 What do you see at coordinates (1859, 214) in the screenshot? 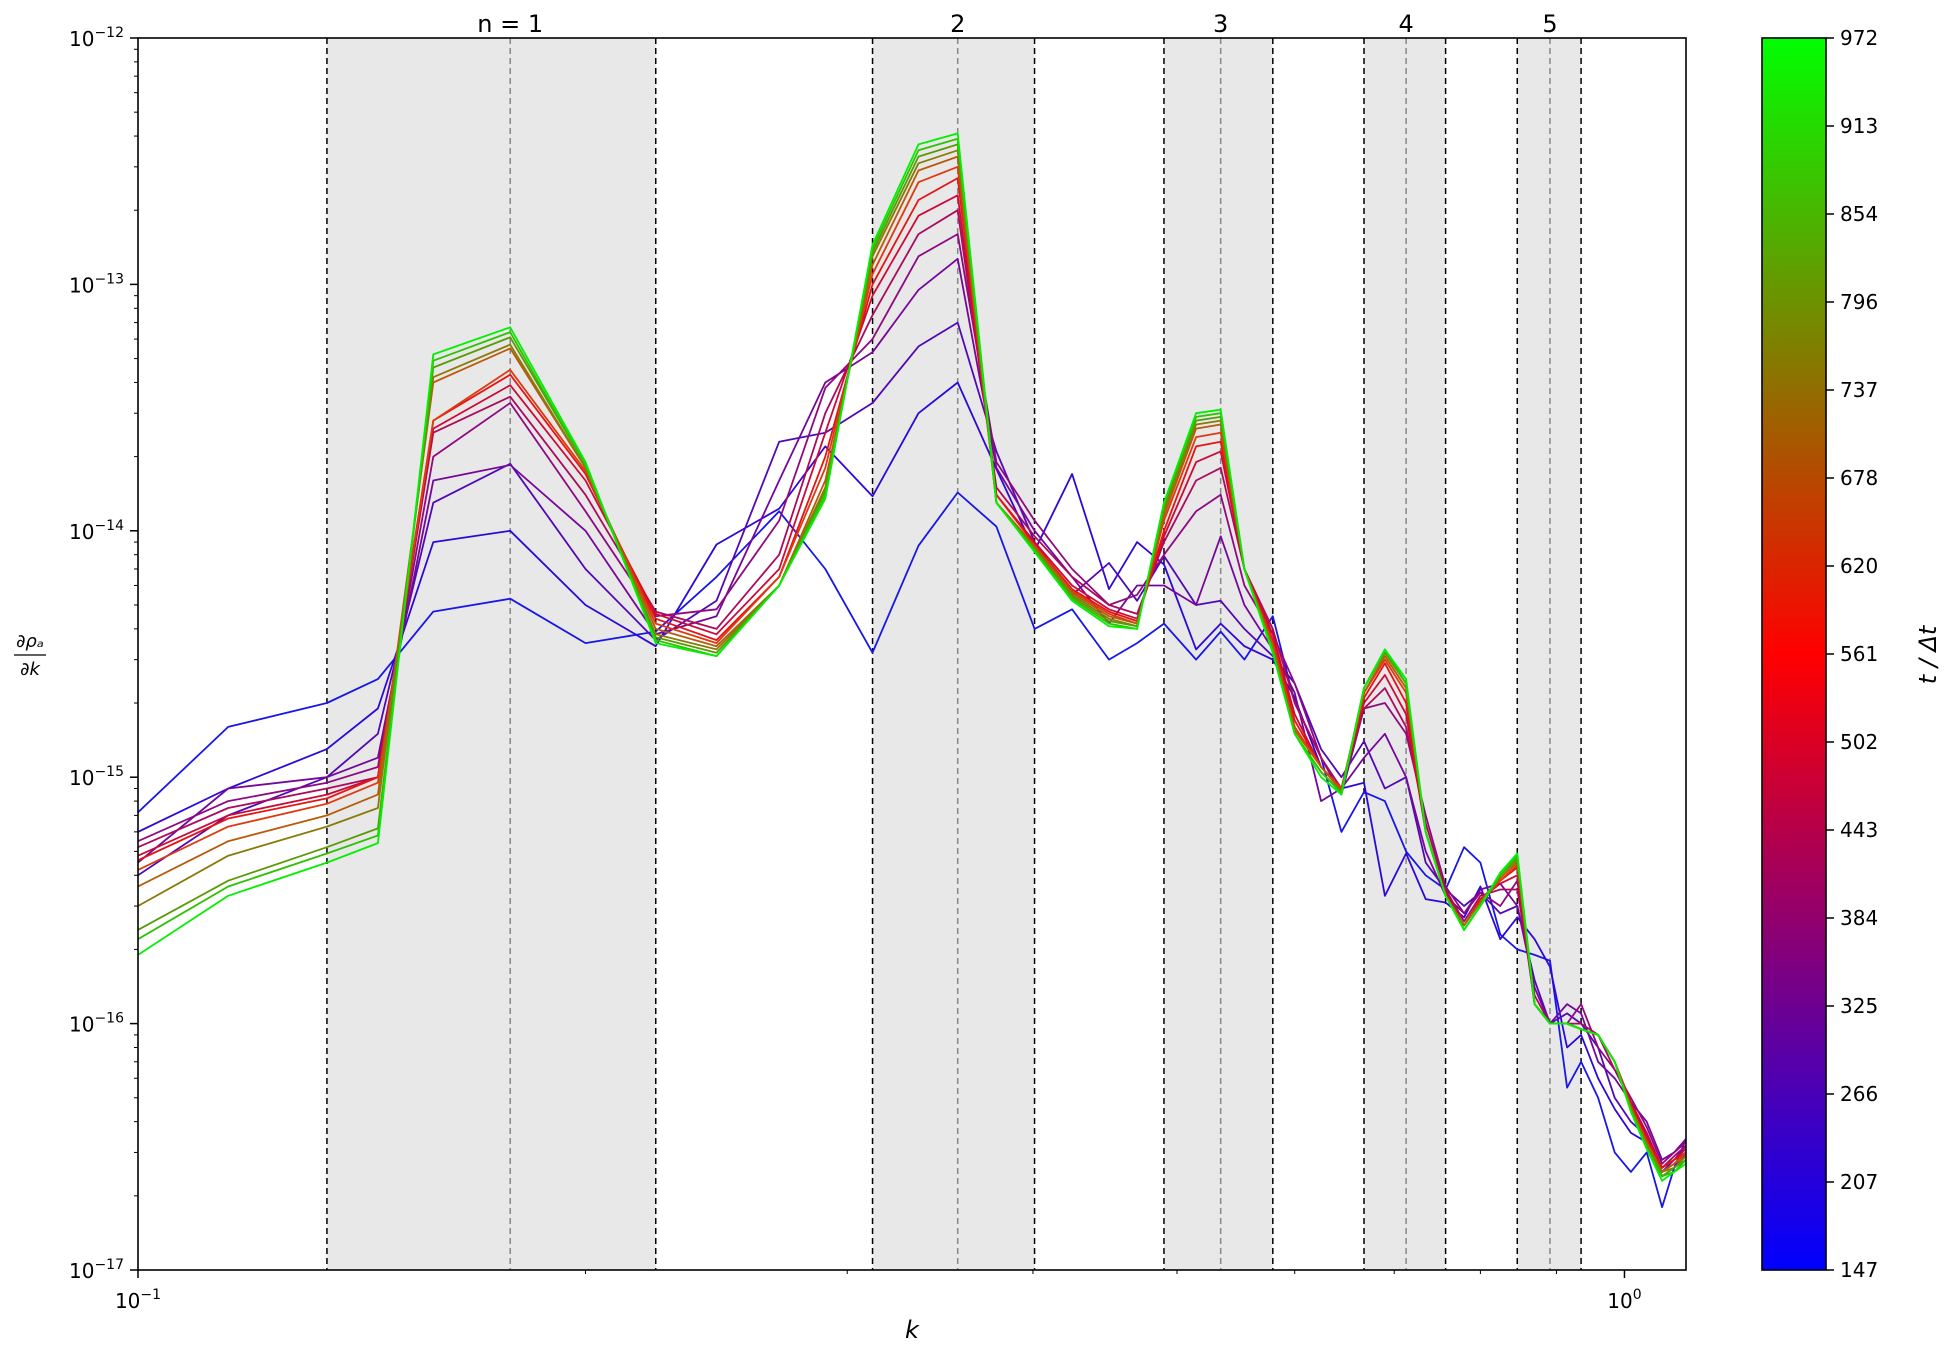
I see `colorbar-tick-label: 854` at bounding box center [1859, 214].